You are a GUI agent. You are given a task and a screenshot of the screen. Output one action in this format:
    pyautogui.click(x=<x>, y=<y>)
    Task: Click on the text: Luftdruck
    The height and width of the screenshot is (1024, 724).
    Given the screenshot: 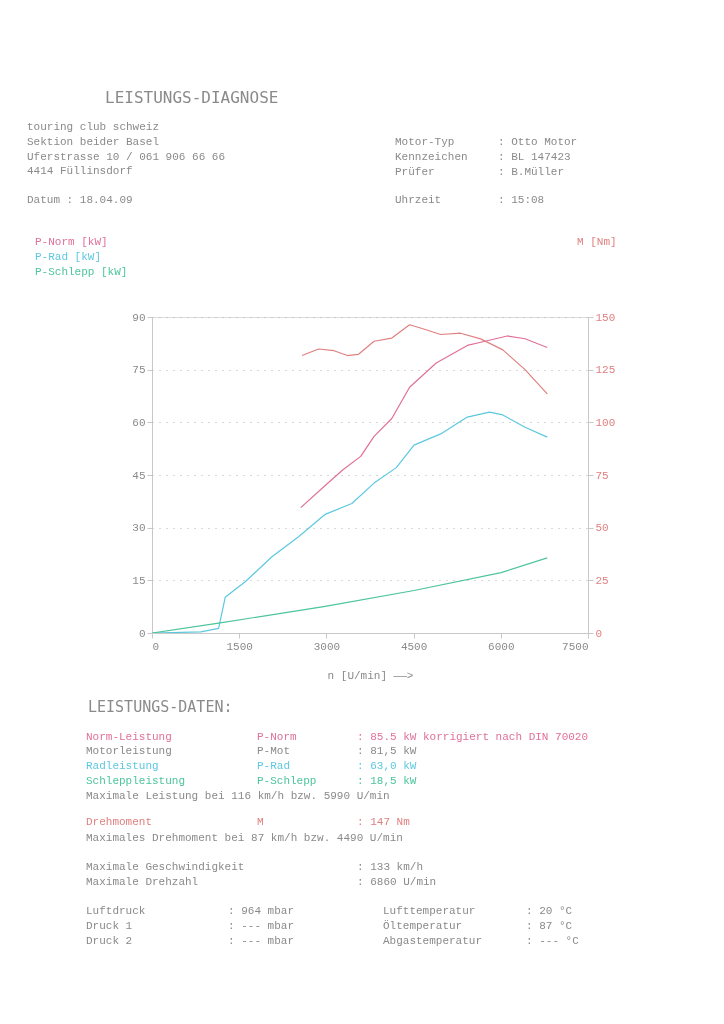 What is the action you would take?
    pyautogui.click(x=116, y=911)
    